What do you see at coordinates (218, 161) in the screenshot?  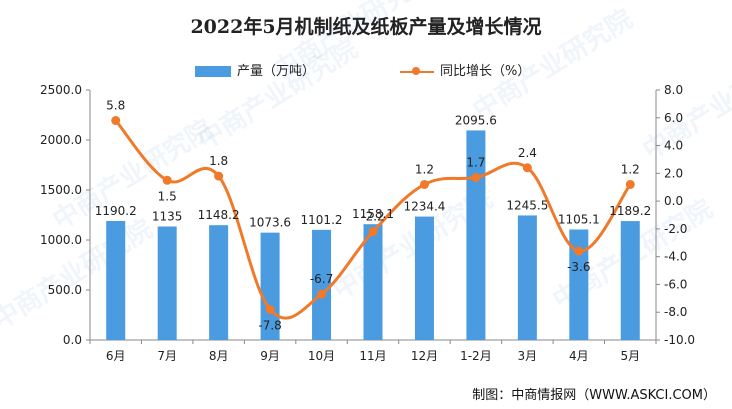 I see `growth-data-label: 1.8` at bounding box center [218, 161].